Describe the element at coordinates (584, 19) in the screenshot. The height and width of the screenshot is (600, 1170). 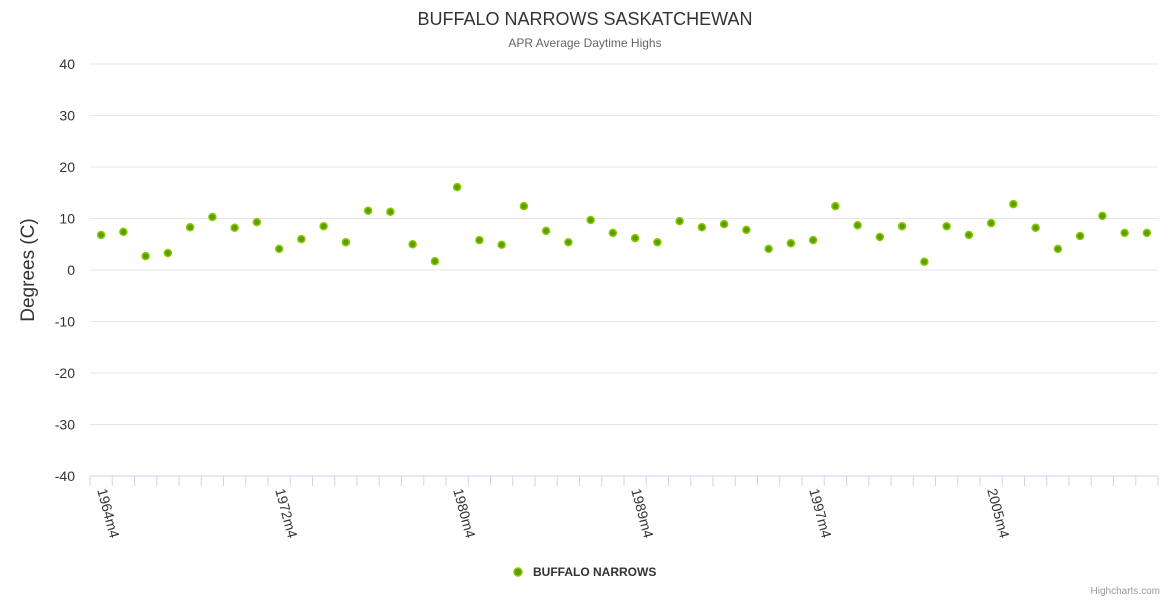
I see `chart-title: BUFFALO NARROWS SASKATCHEWAN` at that location.